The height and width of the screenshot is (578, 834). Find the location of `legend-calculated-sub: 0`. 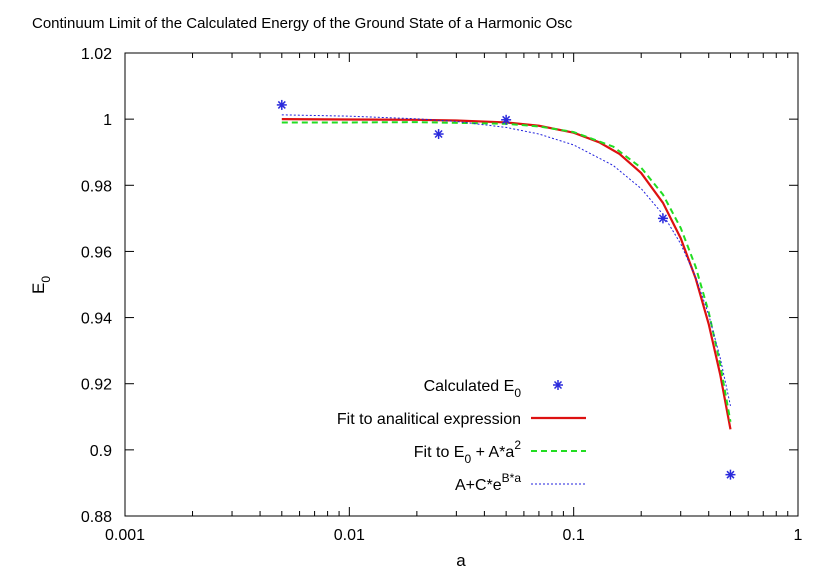

legend-calculated-sub: 0 is located at coordinates (517, 393).